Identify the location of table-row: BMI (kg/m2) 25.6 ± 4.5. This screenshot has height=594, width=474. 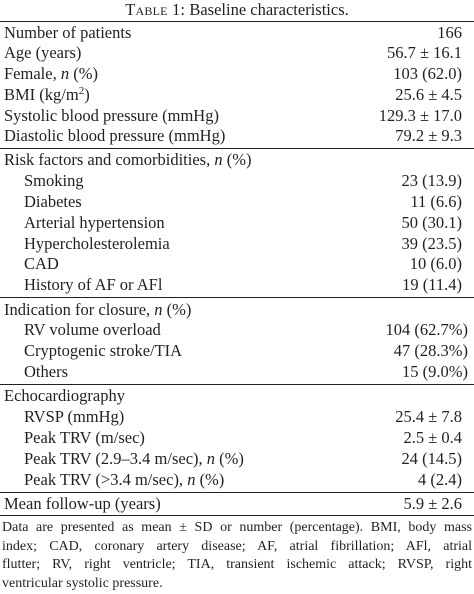
(233, 94).